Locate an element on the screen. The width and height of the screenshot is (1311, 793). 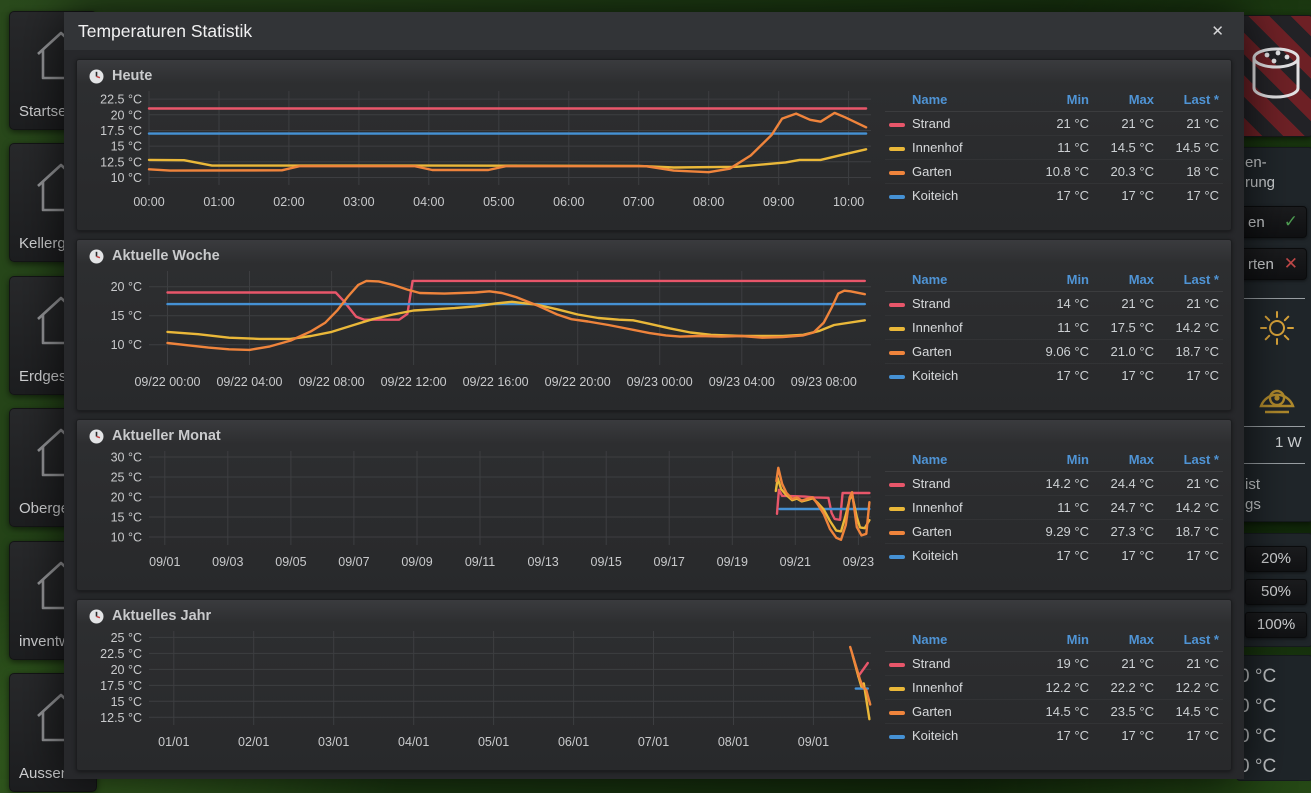
legend-min: 17 °C is located at coordinates (1072, 735).